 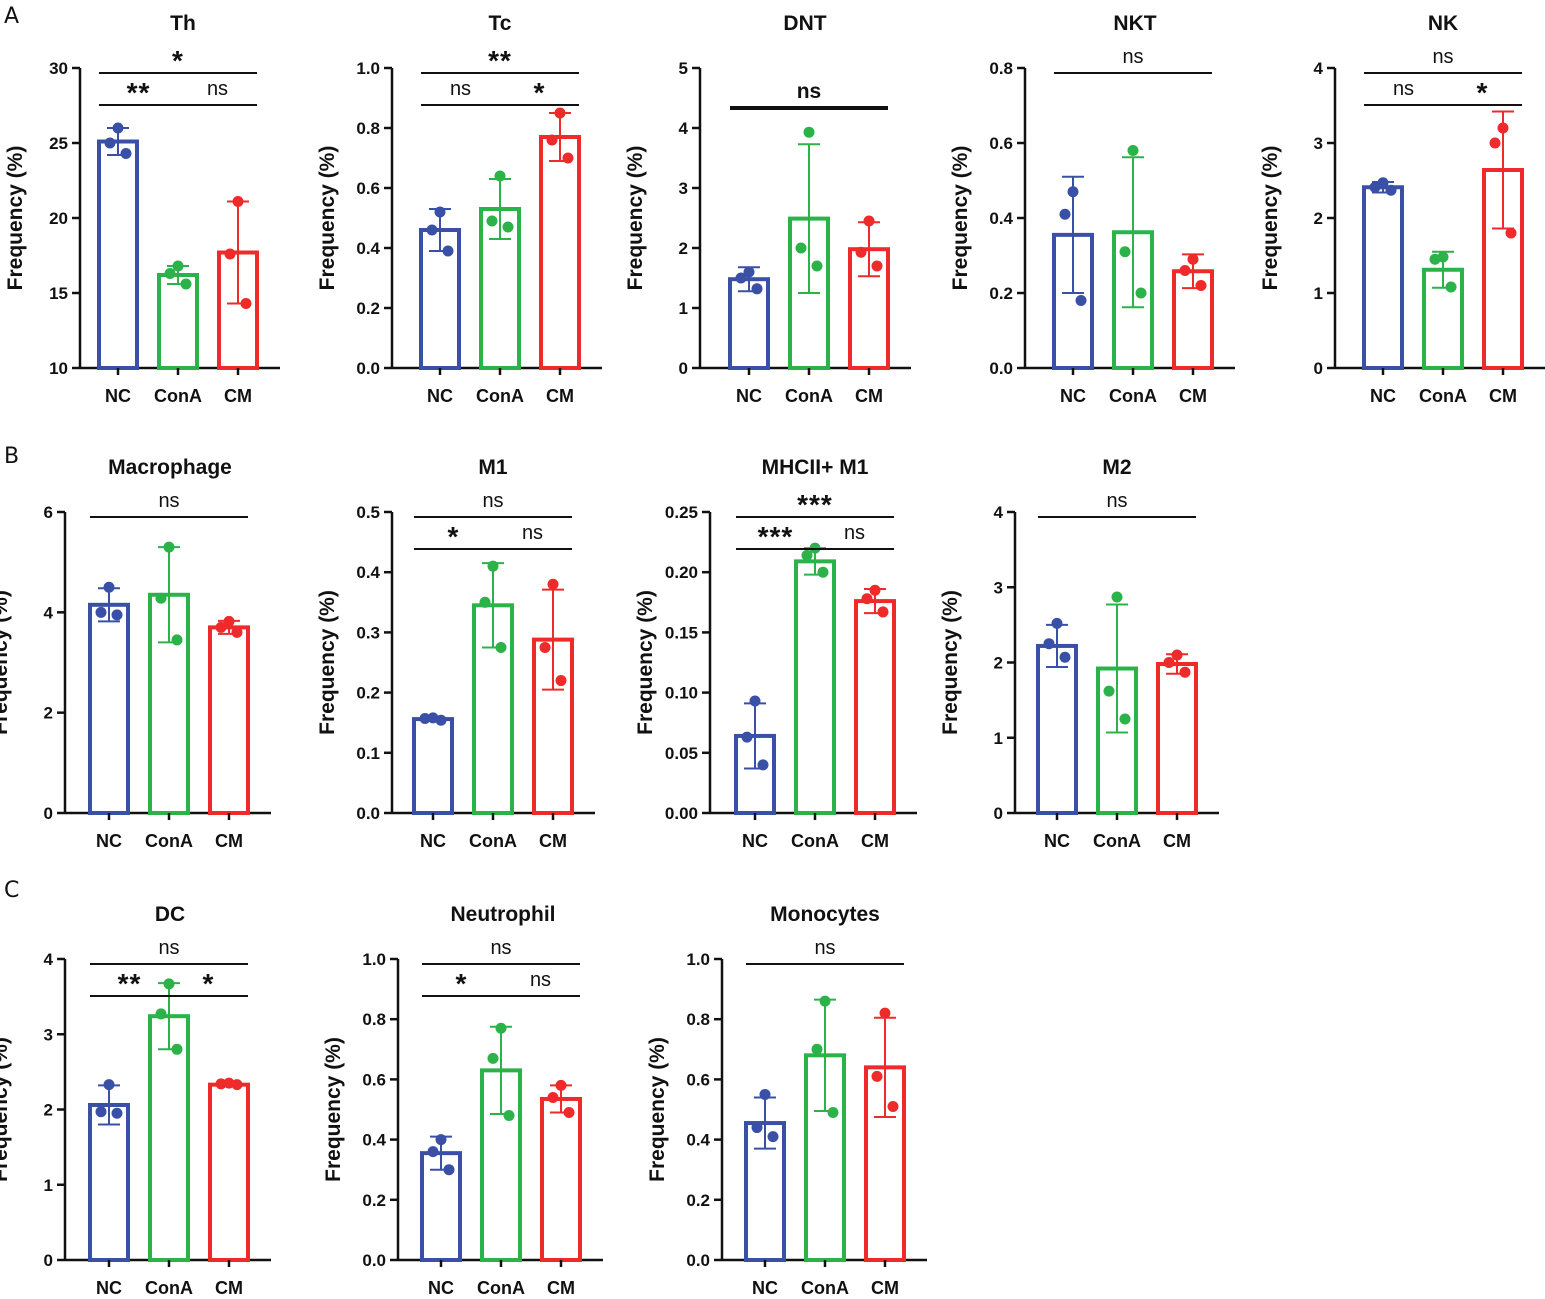 What do you see at coordinates (1443, 23) in the screenshot?
I see `chart-title: NK` at bounding box center [1443, 23].